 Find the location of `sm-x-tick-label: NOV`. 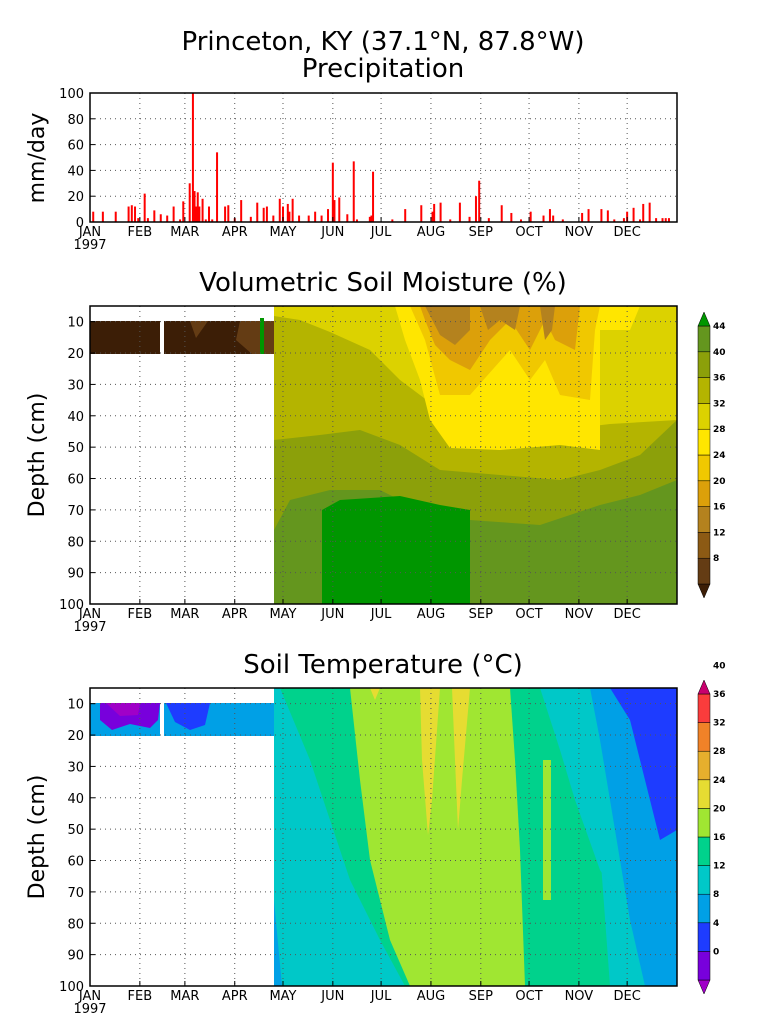

sm-x-tick-label: NOV is located at coordinates (579, 614).